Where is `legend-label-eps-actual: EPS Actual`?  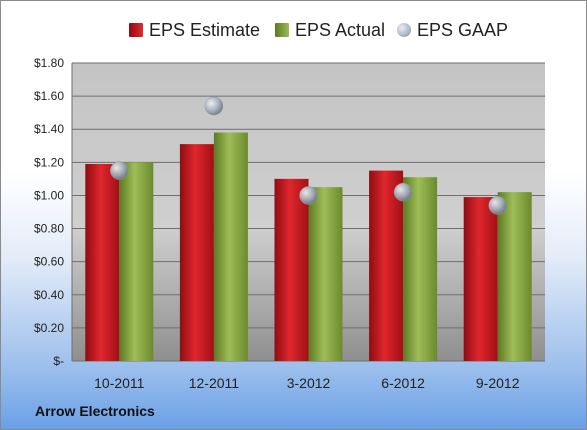 legend-label-eps-actual: EPS Actual is located at coordinates (340, 29).